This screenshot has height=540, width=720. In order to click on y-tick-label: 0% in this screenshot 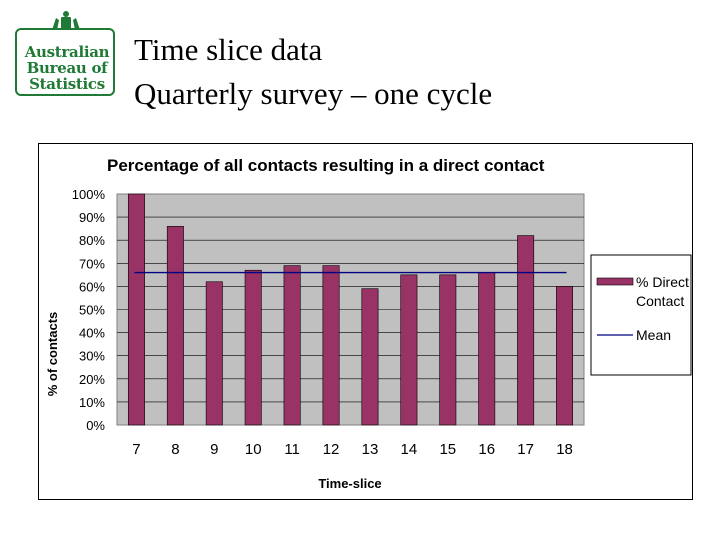, I will do `click(95, 425)`.